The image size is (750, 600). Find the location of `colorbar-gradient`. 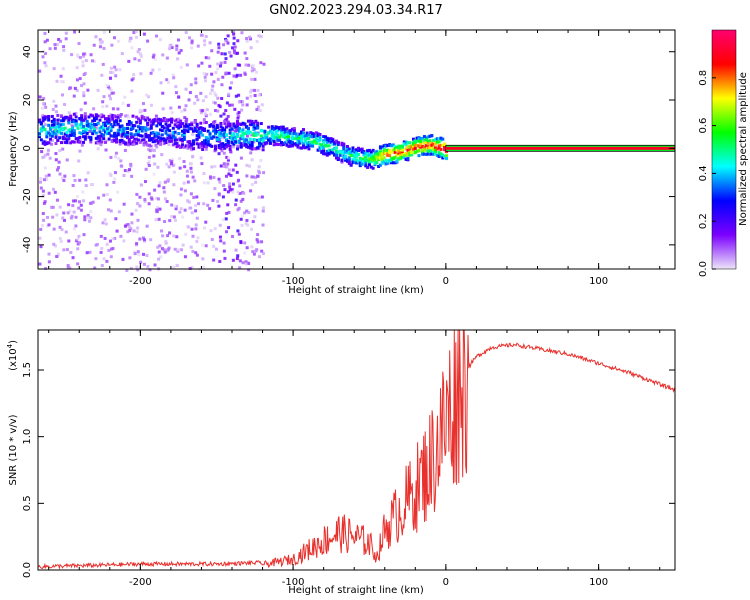

colorbar-gradient is located at coordinates (724, 149).